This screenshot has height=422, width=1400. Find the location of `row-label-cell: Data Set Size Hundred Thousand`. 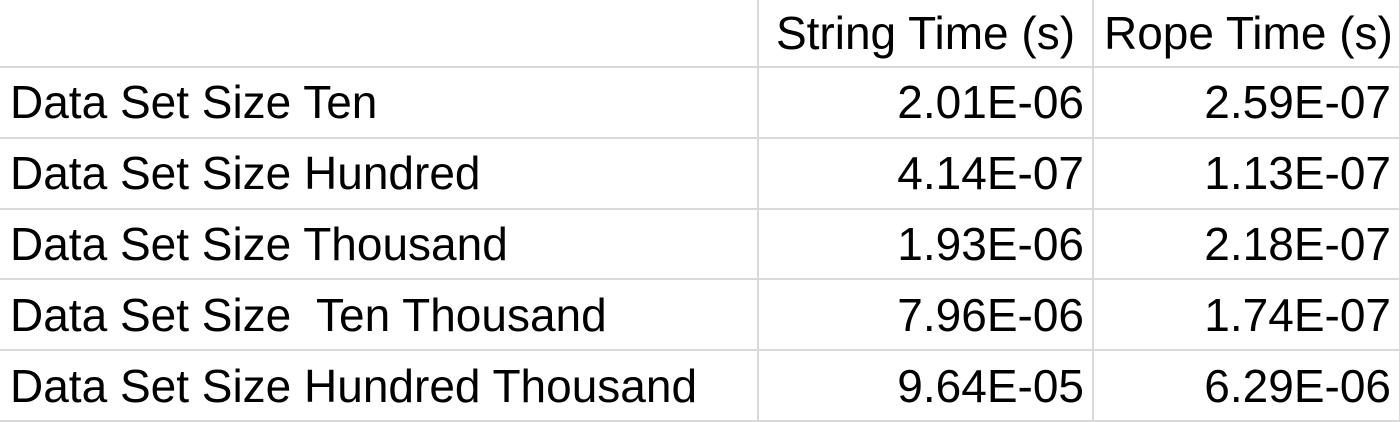

row-label-cell: Data Set Size Hundred Thousand is located at coordinates (379, 385).